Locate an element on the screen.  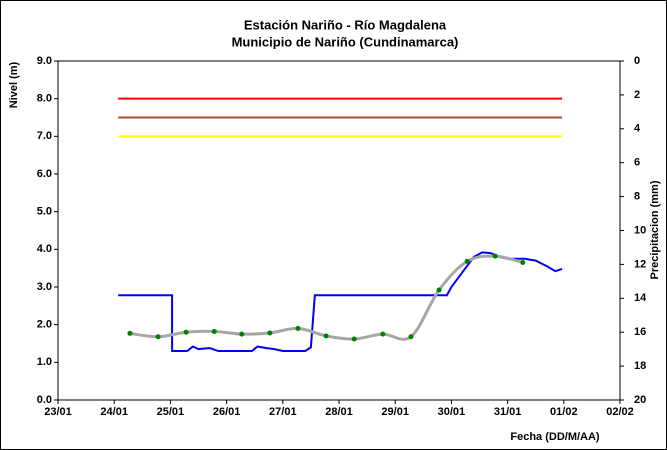
chart-title: Estación Nariño - Río Magdalena is located at coordinates (345, 24).